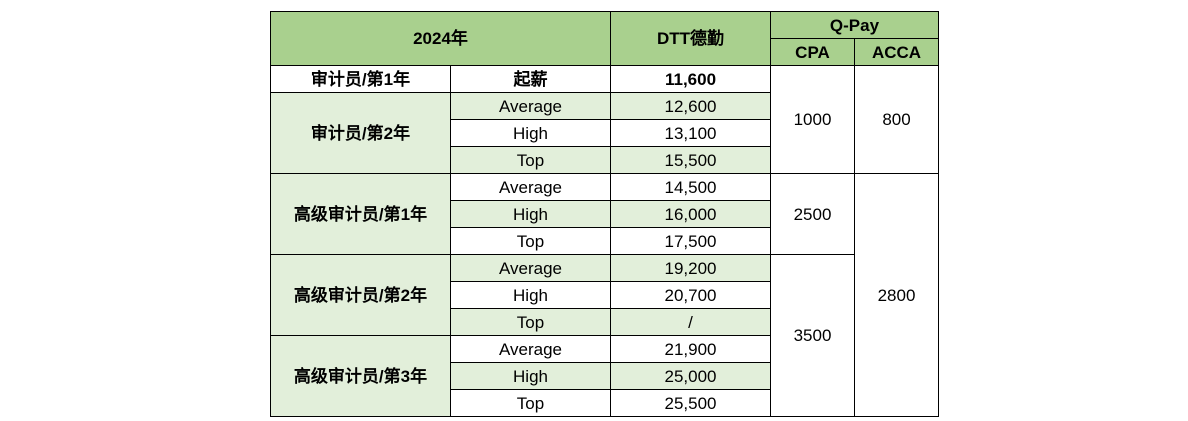 The height and width of the screenshot is (421, 1188). Describe the element at coordinates (690, 214) in the screenshot. I see `salary-value: 16,000` at that location.